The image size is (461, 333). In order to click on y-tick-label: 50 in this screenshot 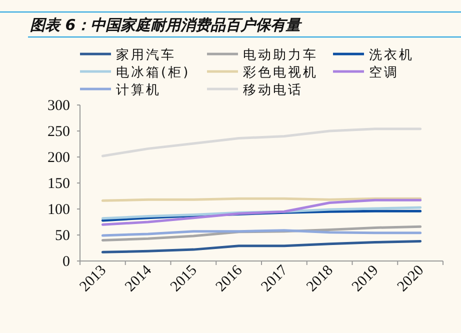, I will do `click(62, 236)`.